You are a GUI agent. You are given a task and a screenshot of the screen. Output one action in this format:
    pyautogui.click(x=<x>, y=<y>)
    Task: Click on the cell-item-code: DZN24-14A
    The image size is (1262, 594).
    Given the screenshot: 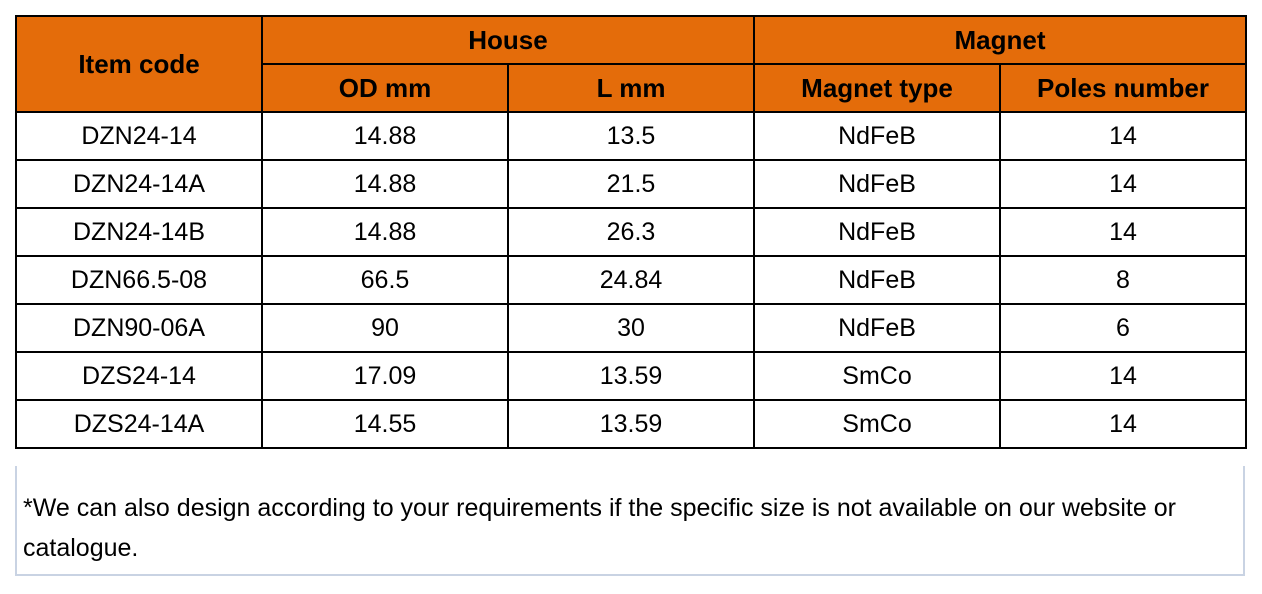 What is the action you would take?
    pyautogui.click(x=139, y=184)
    